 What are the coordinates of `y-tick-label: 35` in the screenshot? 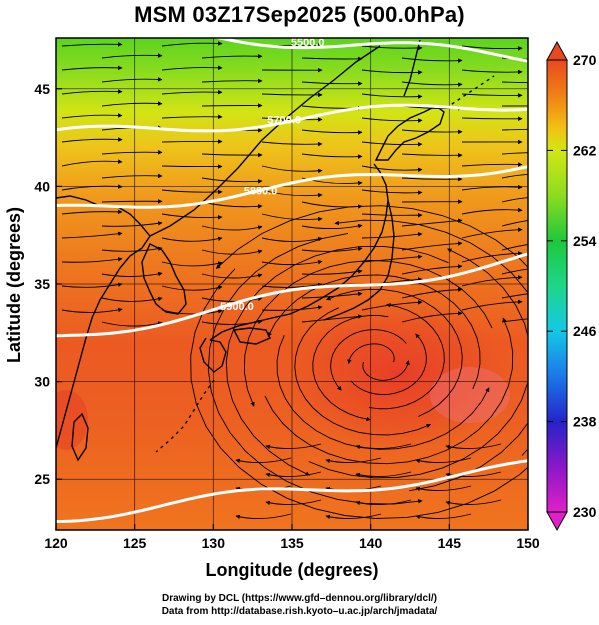 It's located at (42, 284).